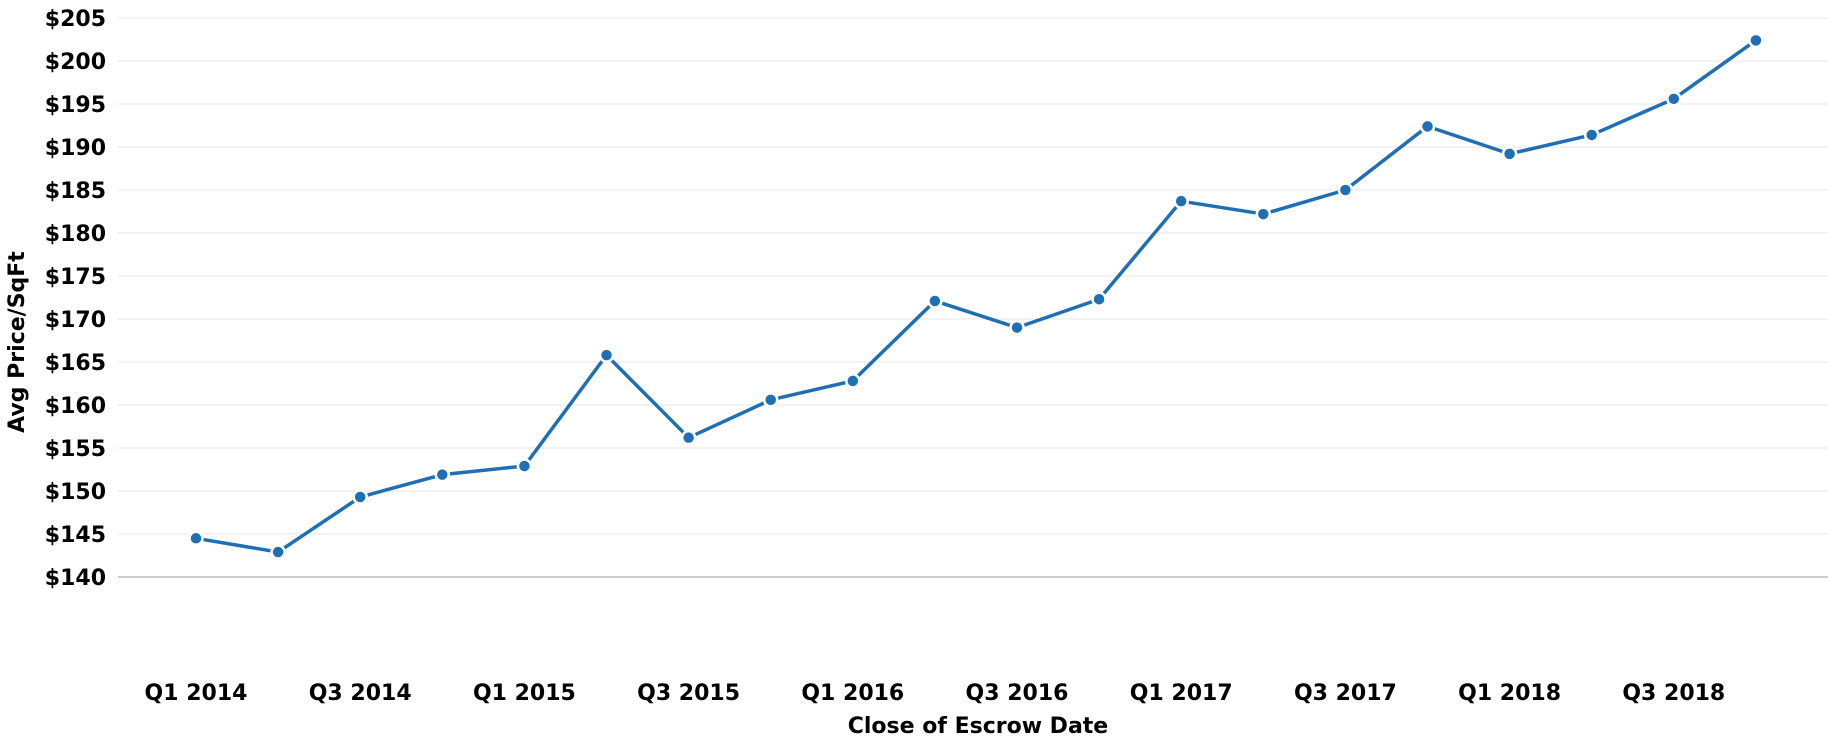 The height and width of the screenshot is (746, 1828). I want to click on y-tick-label: $185, so click(75, 191).